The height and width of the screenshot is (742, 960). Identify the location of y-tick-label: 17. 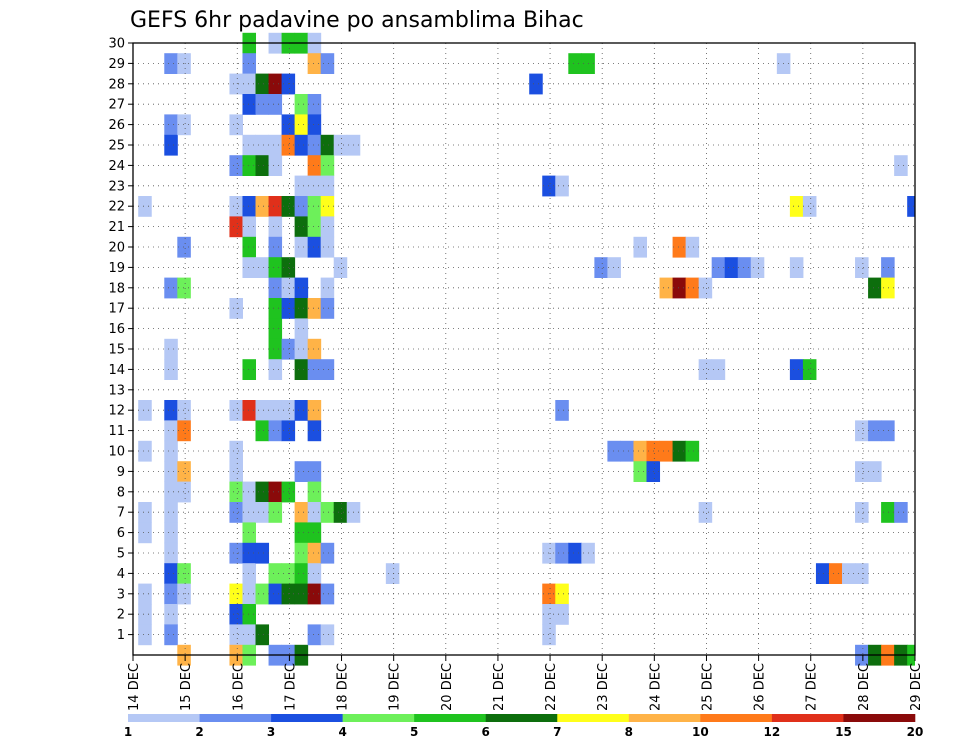
(116, 309).